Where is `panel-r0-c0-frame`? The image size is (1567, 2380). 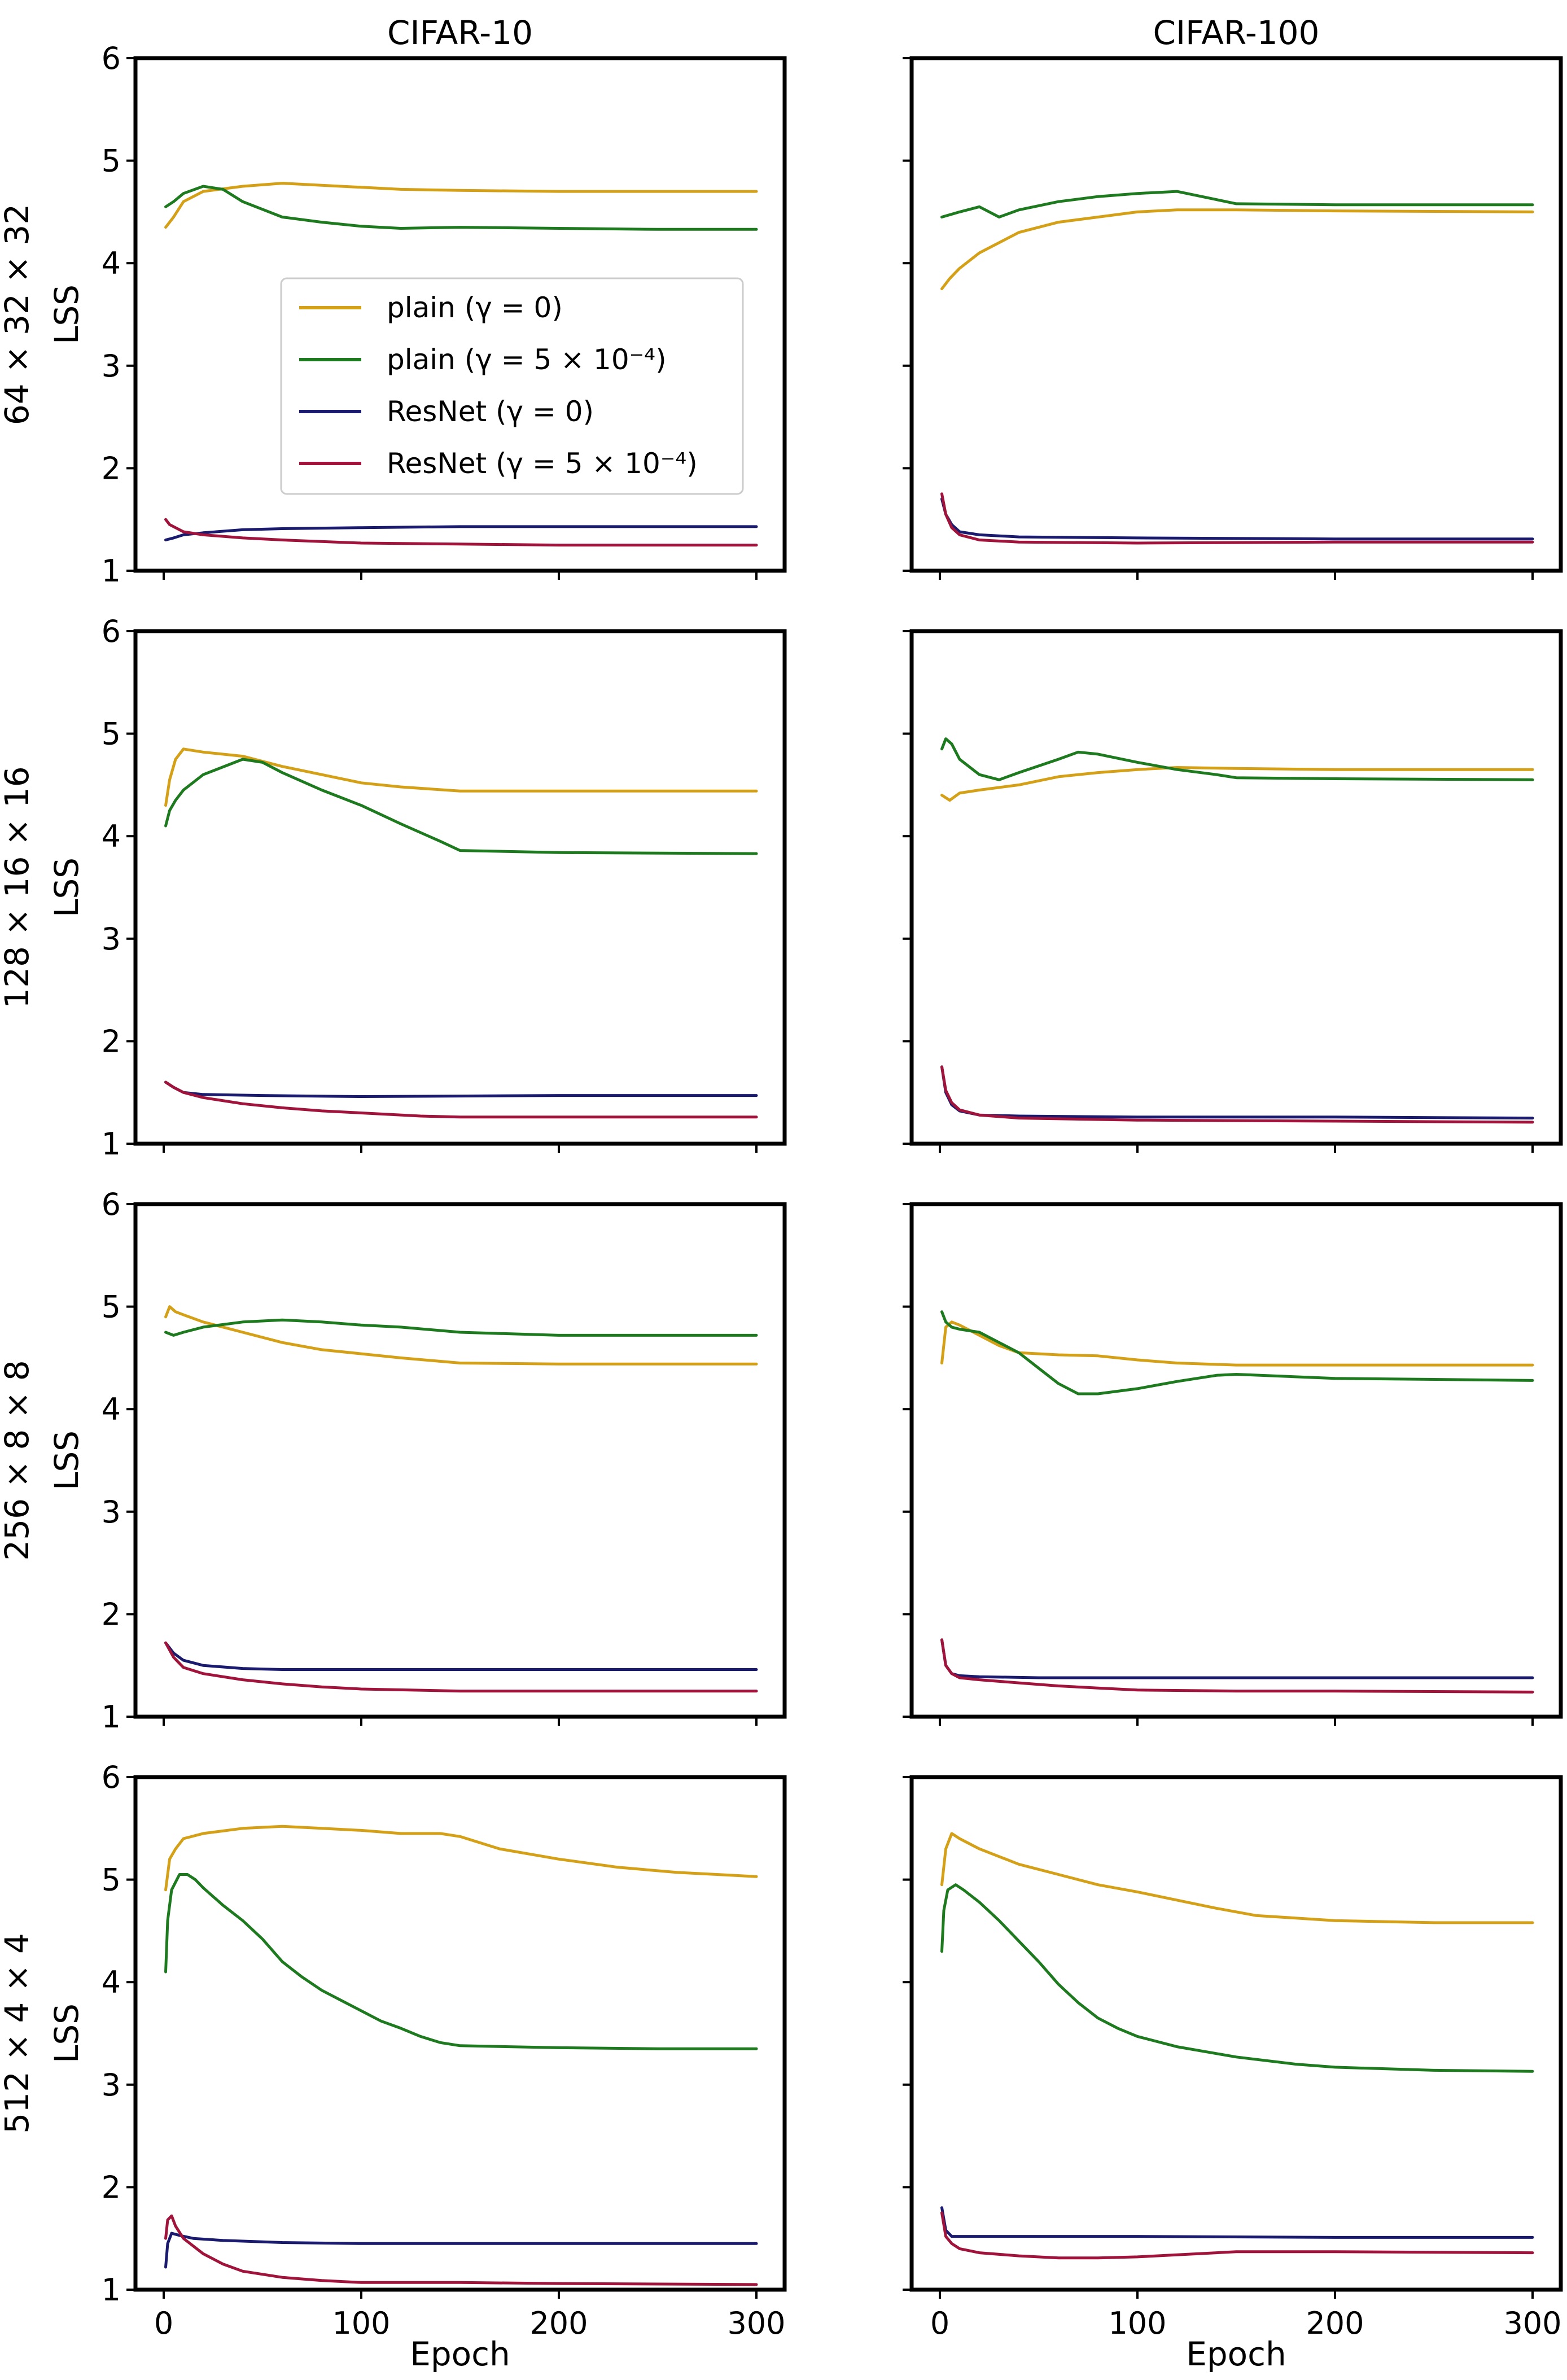 panel-r0-c0-frame is located at coordinates (460, 314).